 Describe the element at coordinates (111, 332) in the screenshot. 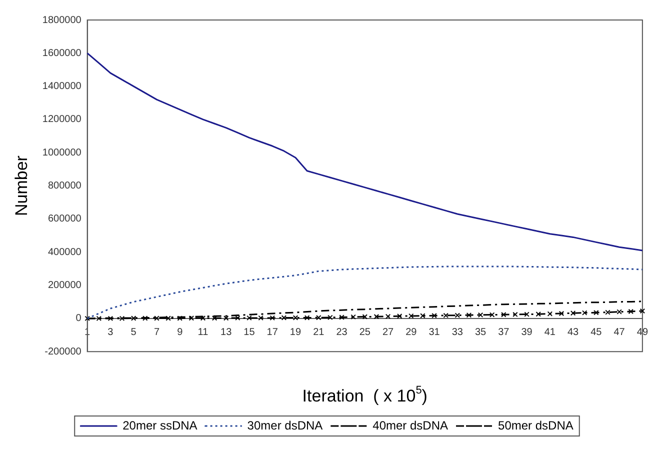

I see `x-tick-label: 3` at that location.